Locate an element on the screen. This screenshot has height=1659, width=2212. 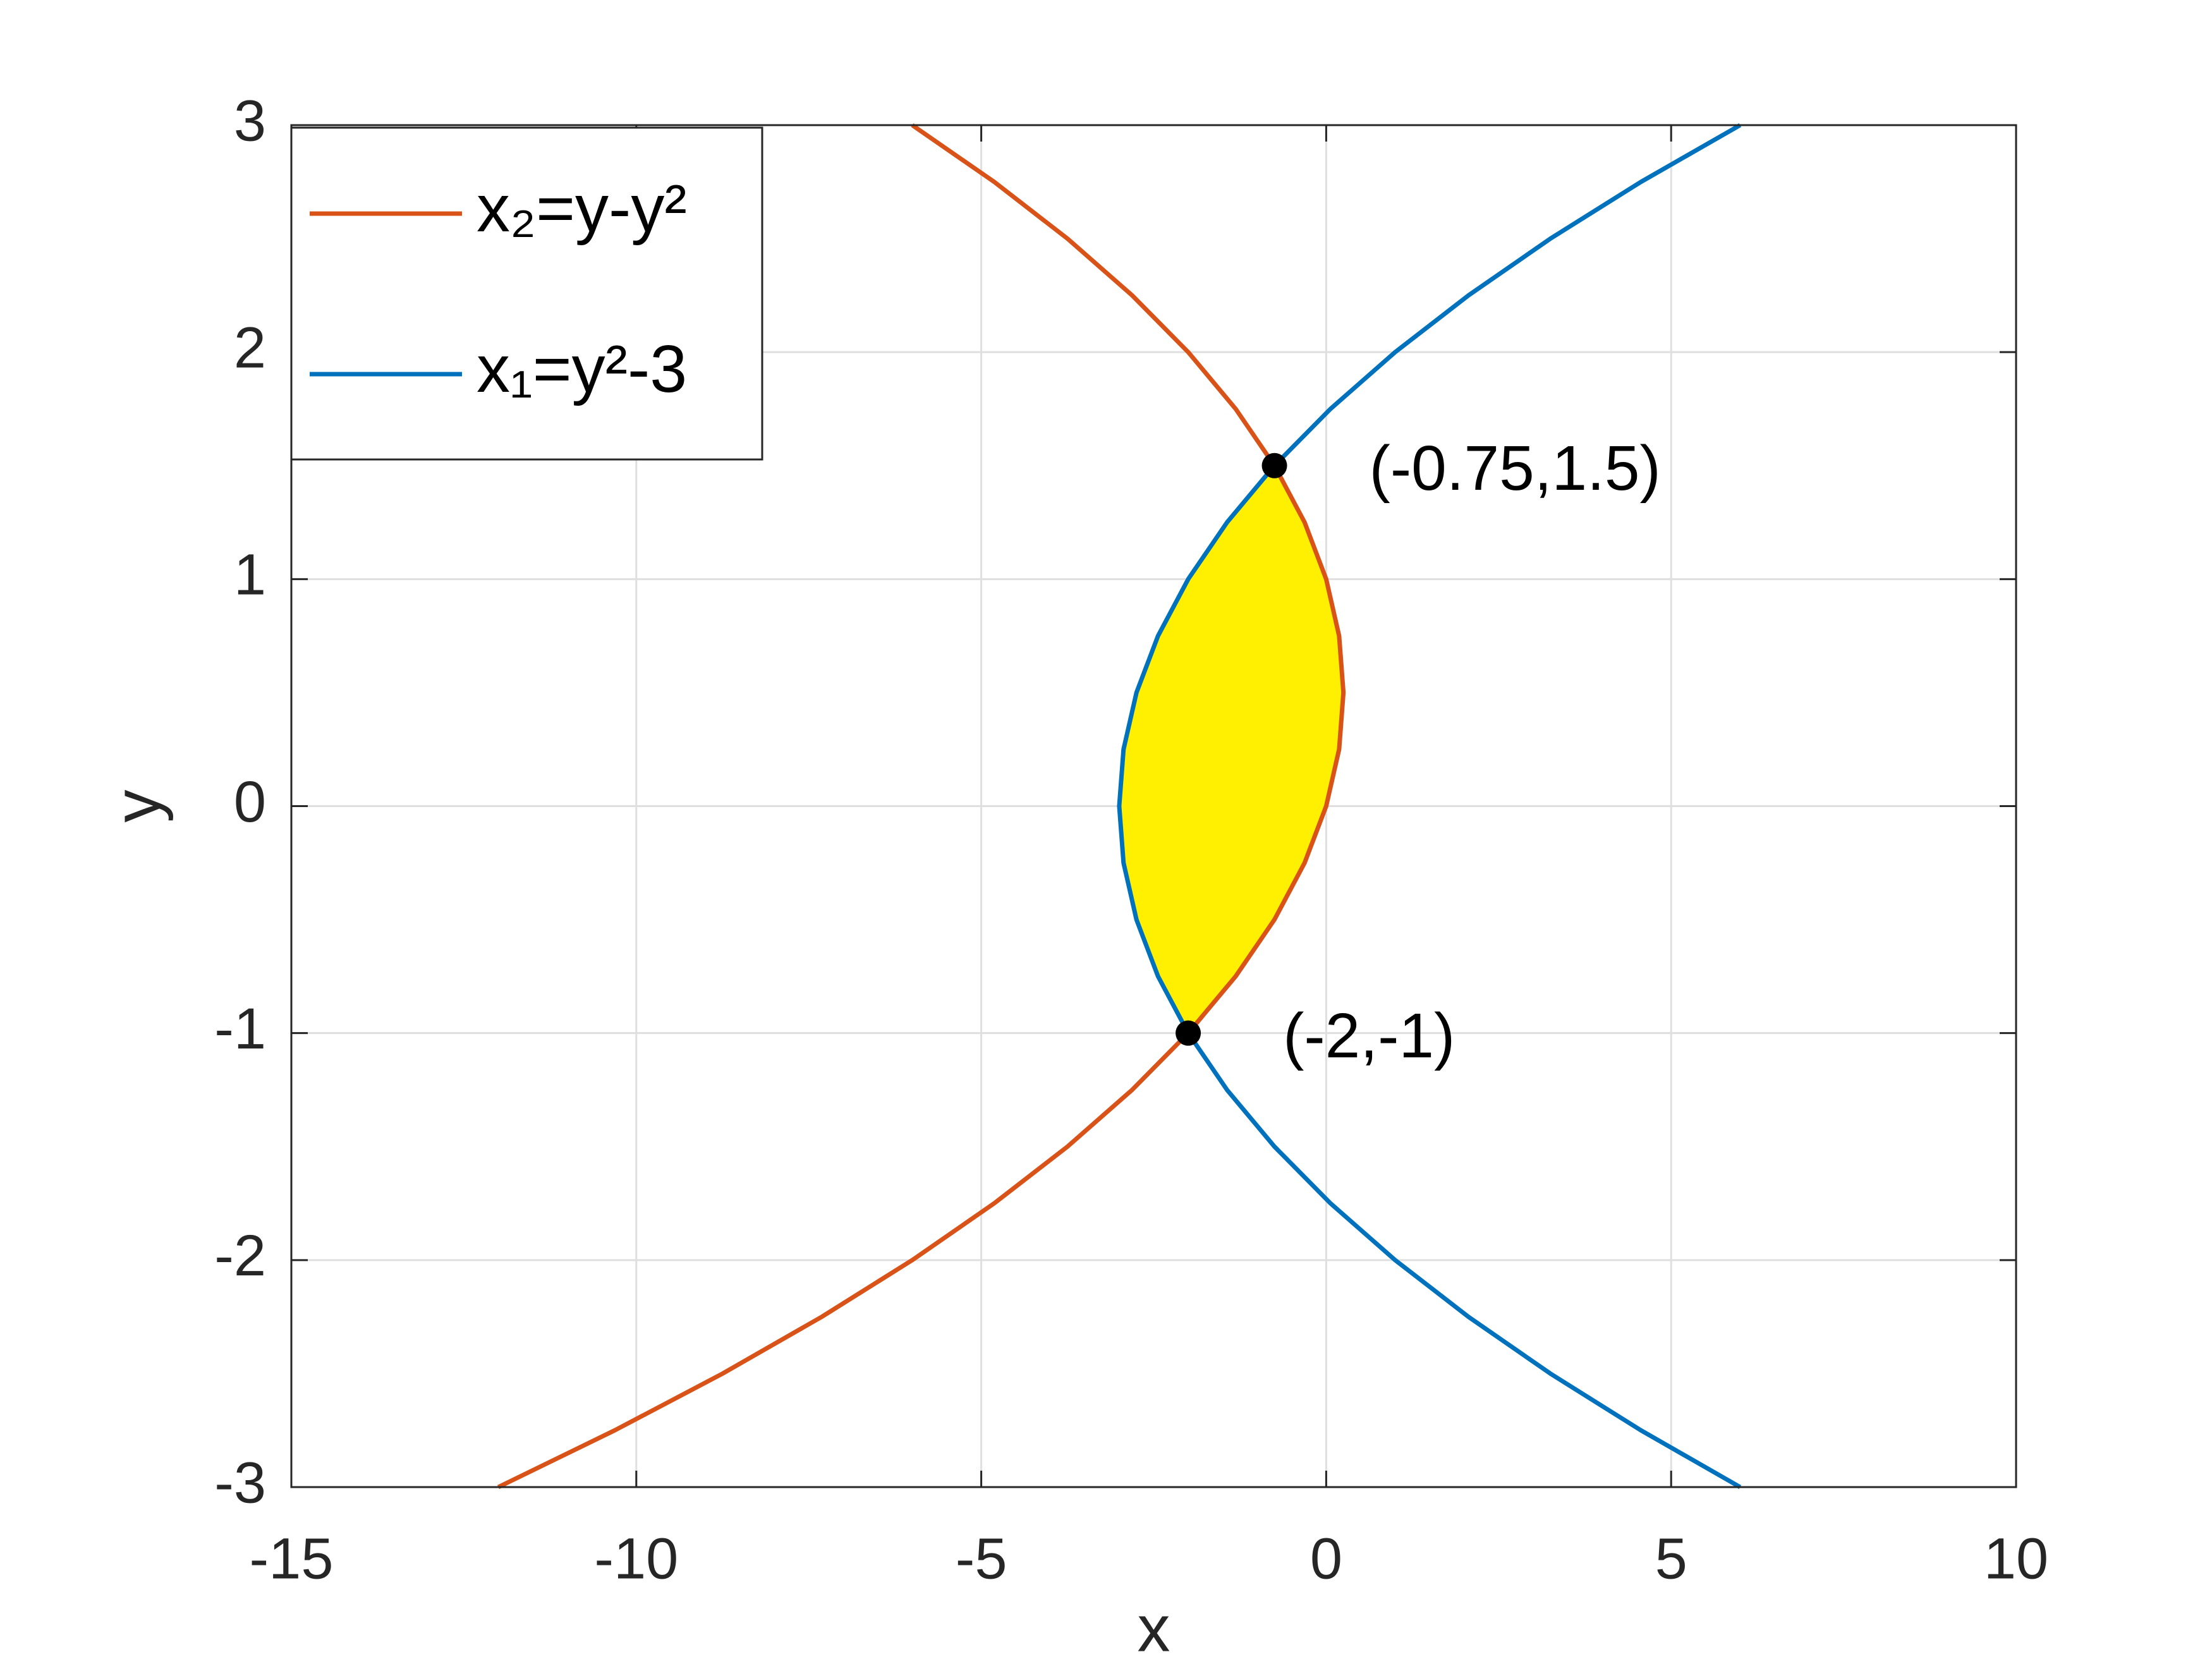
y-axis-label: y is located at coordinates (137, 806).